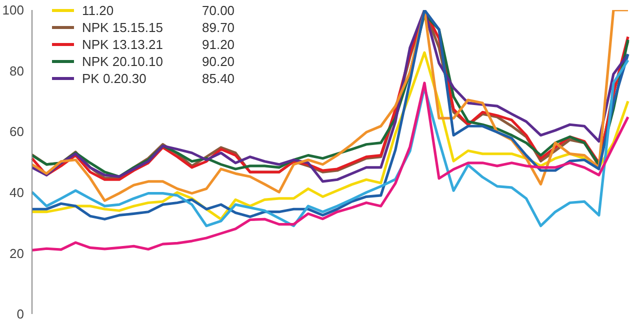 This screenshot has height=320, width=640. I want to click on y-tick-label: 60, so click(17, 132).